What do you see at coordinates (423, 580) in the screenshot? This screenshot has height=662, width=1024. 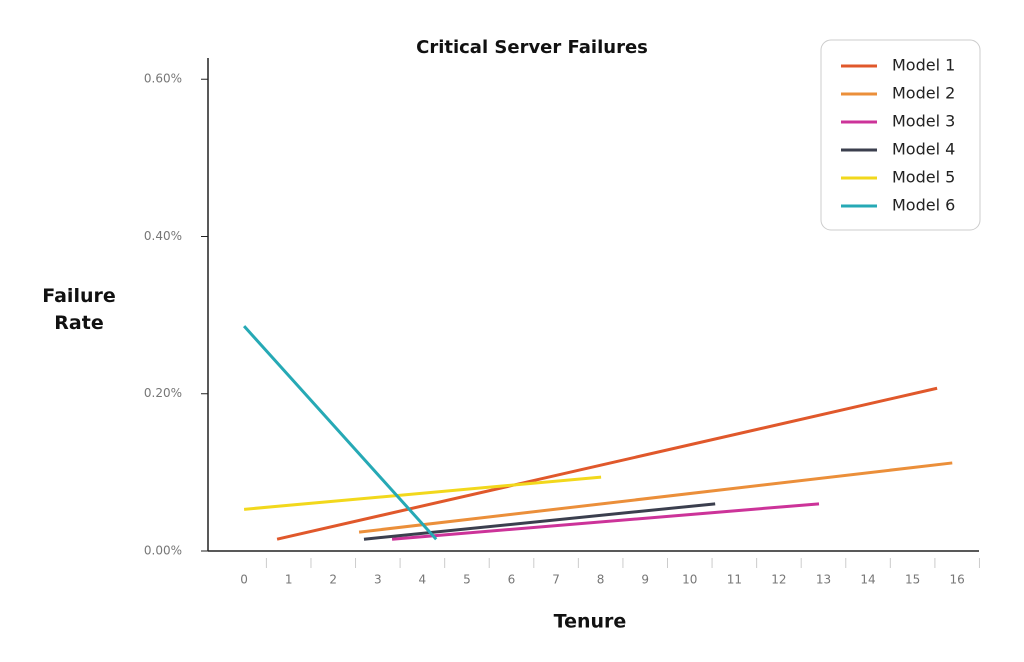 I see `x-tick-label: 4` at bounding box center [423, 580].